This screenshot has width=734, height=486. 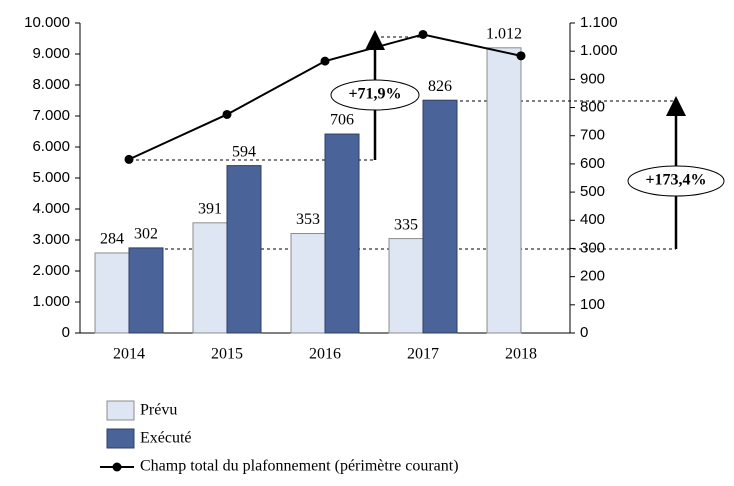 I want to click on y-tick-label: 0, so click(x=66, y=332).